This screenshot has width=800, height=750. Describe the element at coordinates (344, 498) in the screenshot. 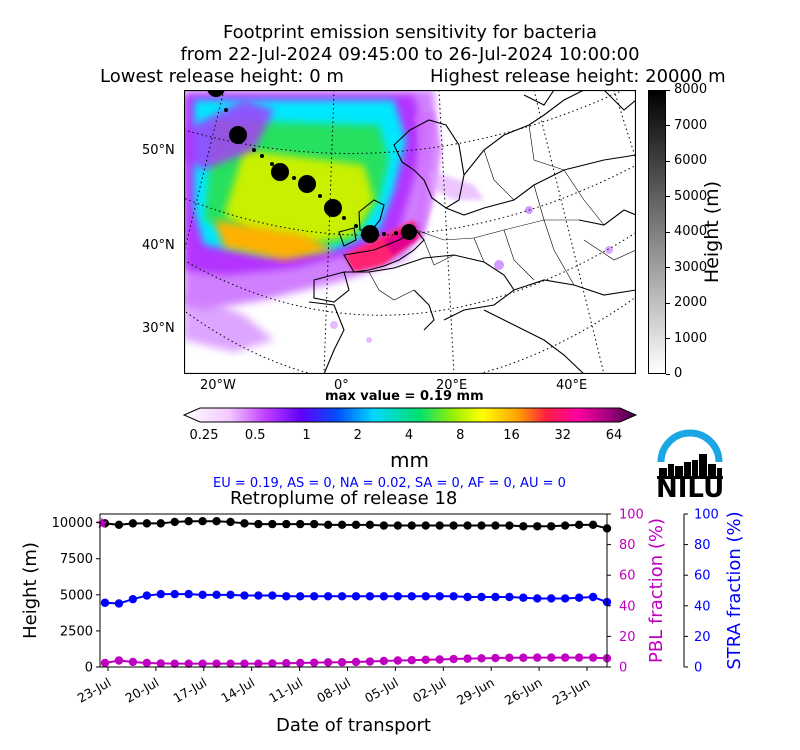

I see `chart-title: Retroplume of release 18` at that location.